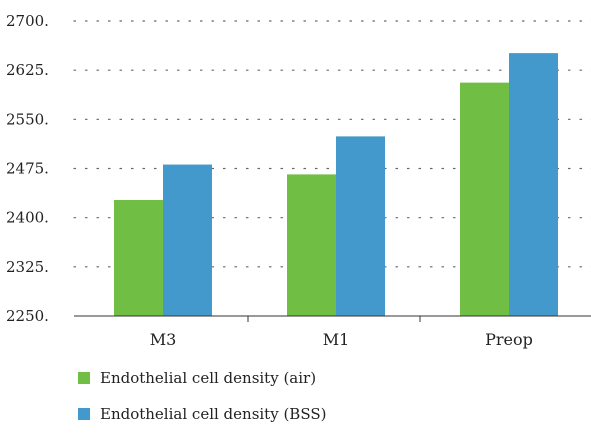 This screenshot has width=591, height=440. Describe the element at coordinates (484, 199) in the screenshot. I see `bar-preop-air` at that location.